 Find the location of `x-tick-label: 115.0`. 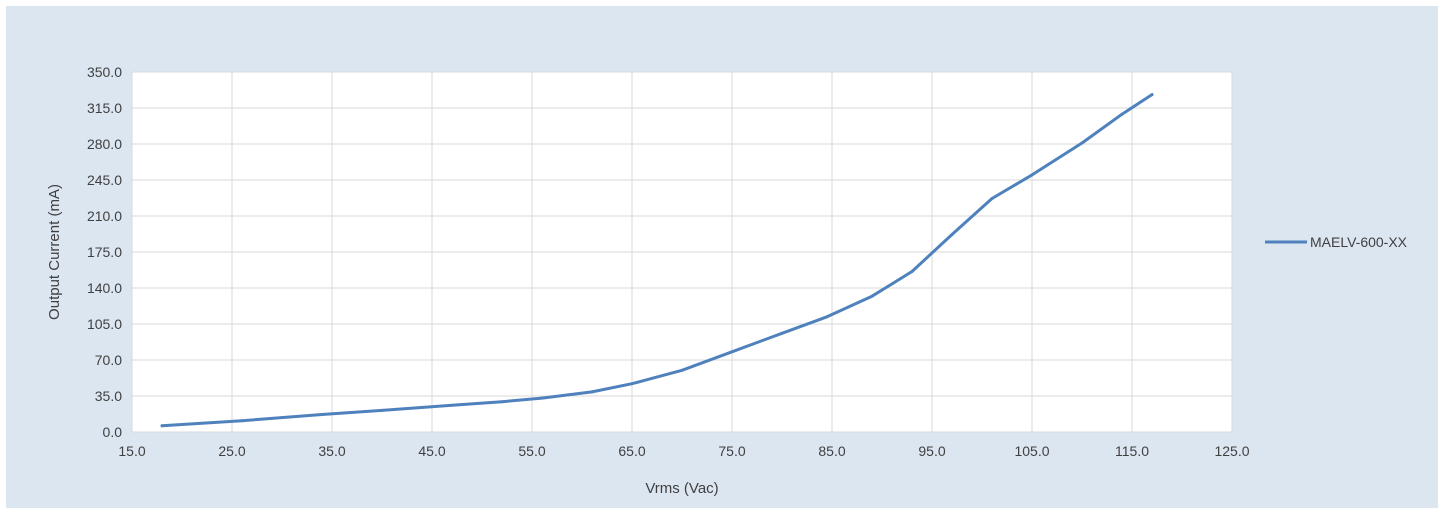

x-tick-label: 115.0 is located at coordinates (1132, 451).